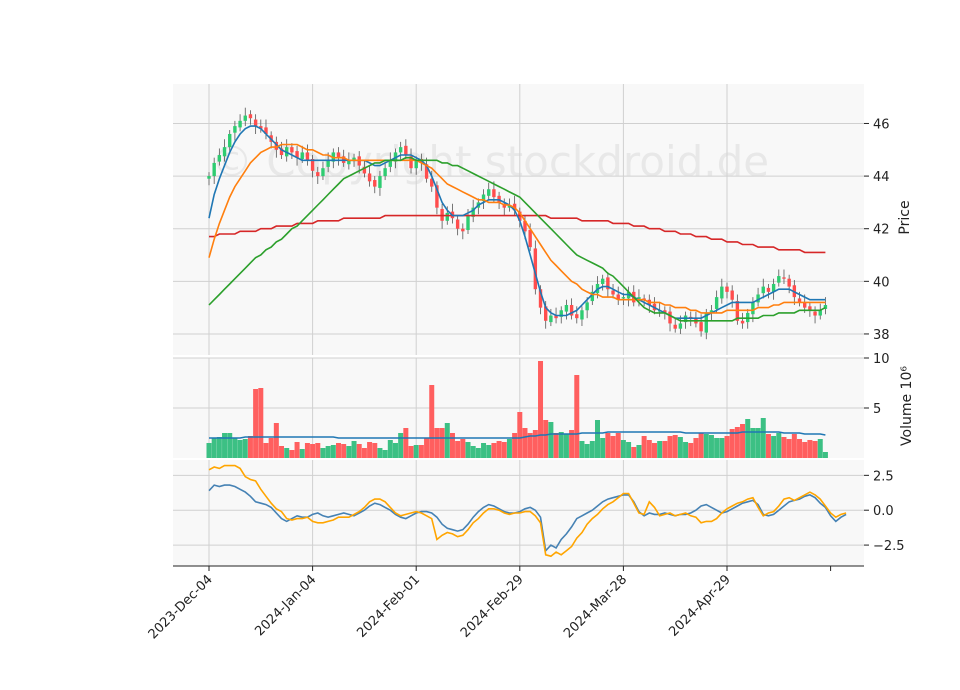 The image size is (960, 690). What do you see at coordinates (181, 607) in the screenshot?
I see `x-tick-label: 2023-Dec-04` at bounding box center [181, 607].